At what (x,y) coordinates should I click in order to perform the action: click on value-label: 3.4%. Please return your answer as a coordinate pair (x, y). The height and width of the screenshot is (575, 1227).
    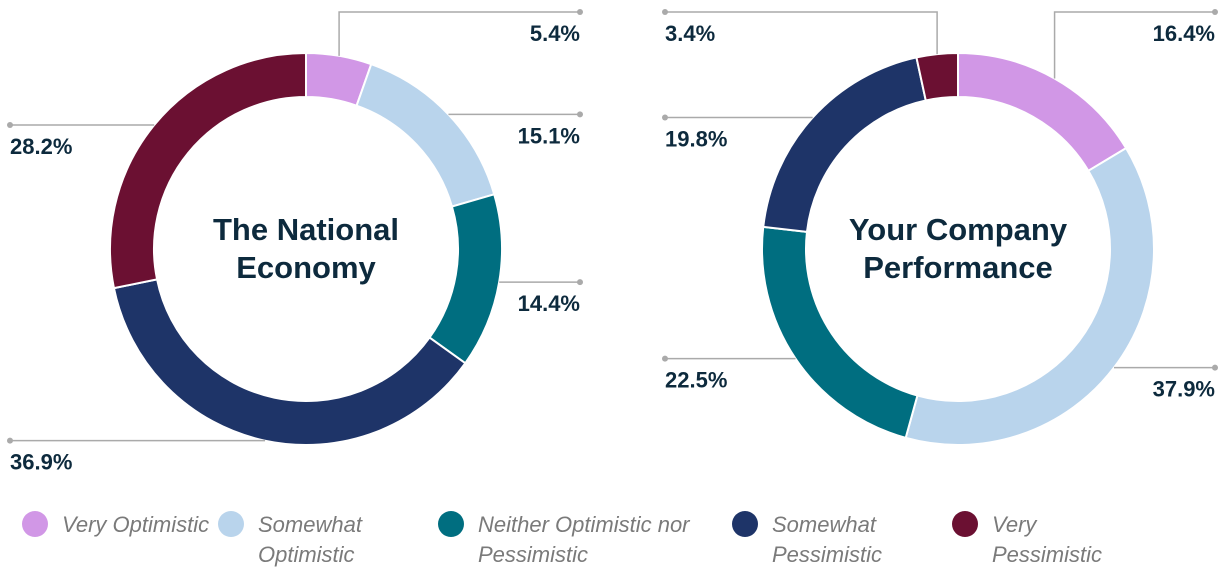
    Looking at the image, I should click on (690, 33).